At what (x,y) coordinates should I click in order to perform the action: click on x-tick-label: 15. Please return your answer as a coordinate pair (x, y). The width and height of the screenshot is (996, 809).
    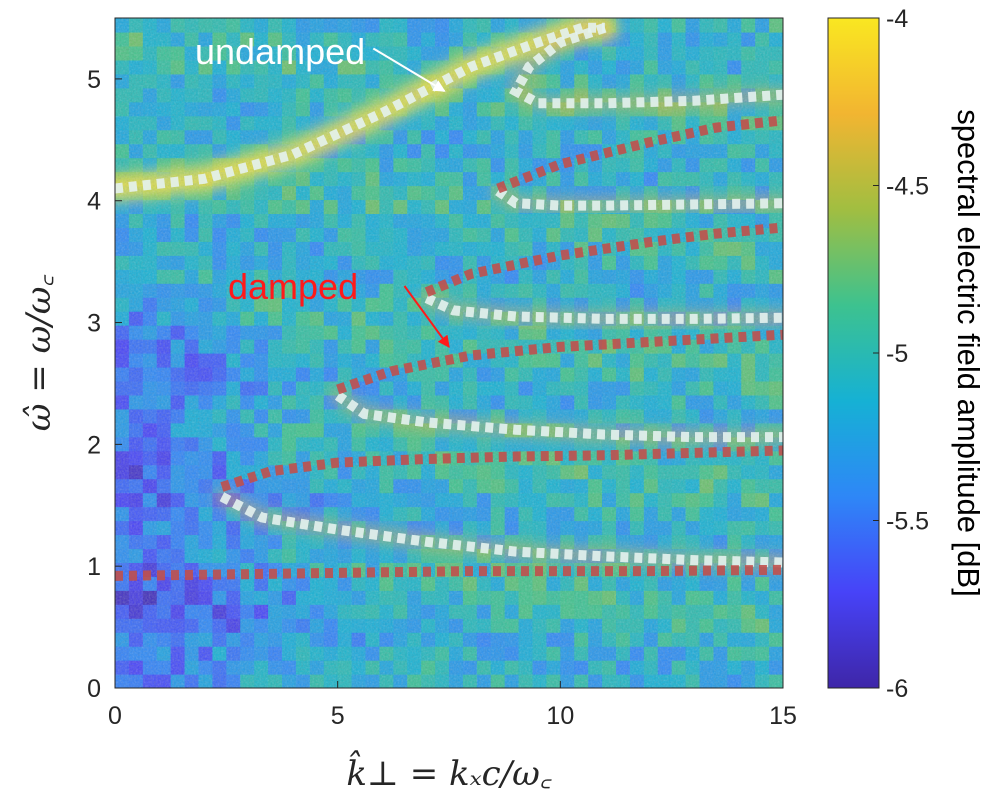
    Looking at the image, I should click on (783, 716).